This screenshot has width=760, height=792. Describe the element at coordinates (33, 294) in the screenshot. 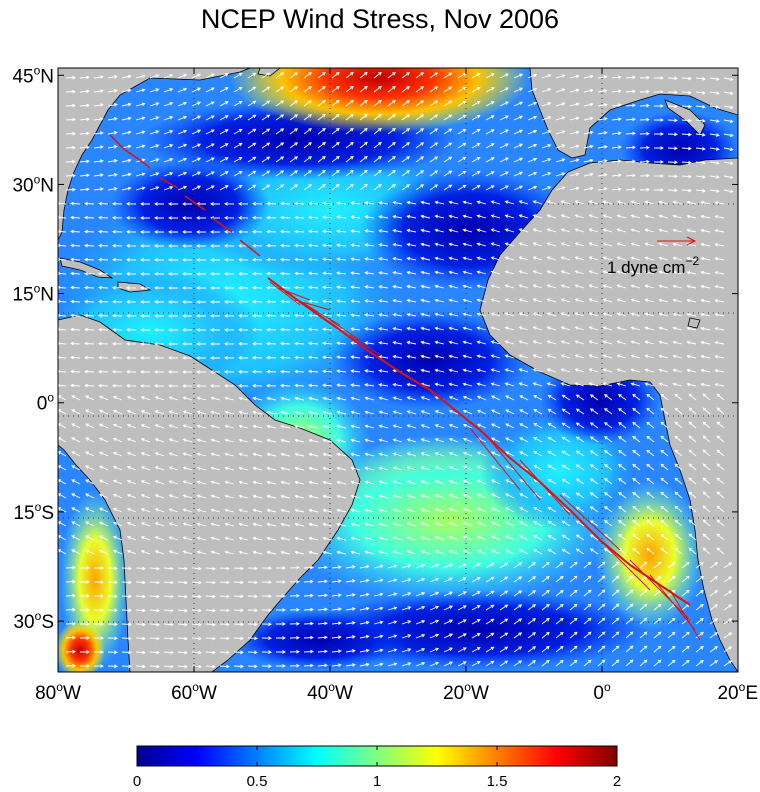

I see `lat-tick-label: 15oN` at that location.